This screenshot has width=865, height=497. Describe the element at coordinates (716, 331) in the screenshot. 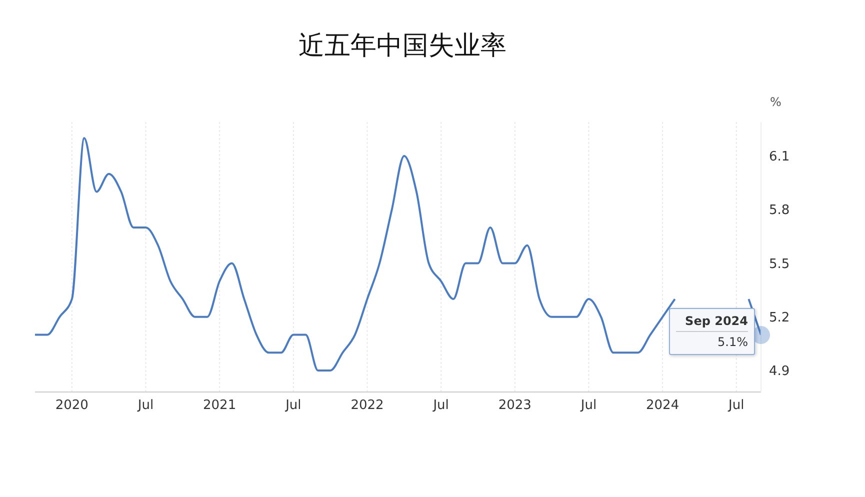

I see `annotation: Sep 2024 5.1%` at that location.